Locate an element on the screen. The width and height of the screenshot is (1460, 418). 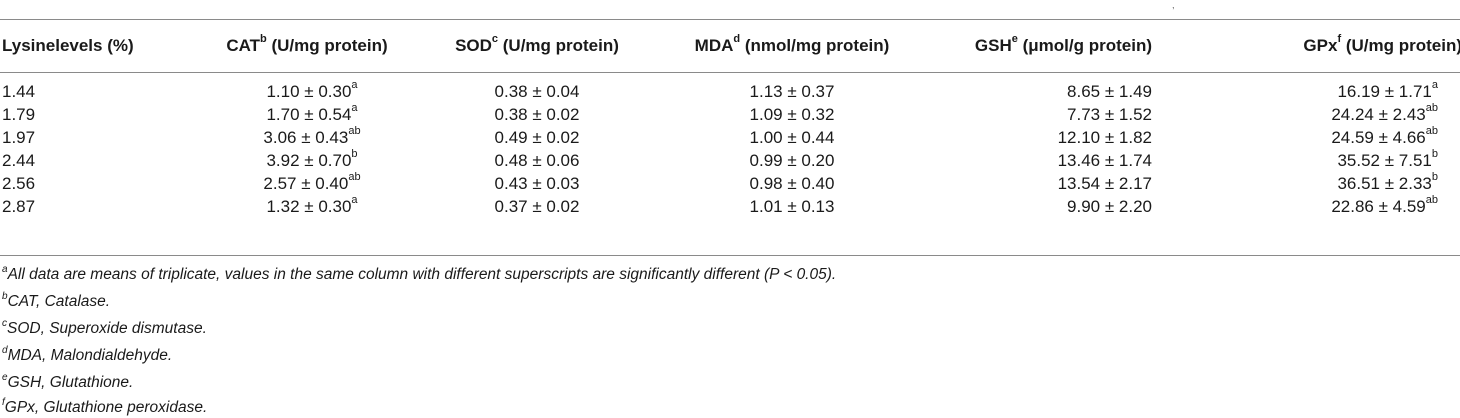
table-cell: 0.38 ± 0.04 is located at coordinates (537, 87).